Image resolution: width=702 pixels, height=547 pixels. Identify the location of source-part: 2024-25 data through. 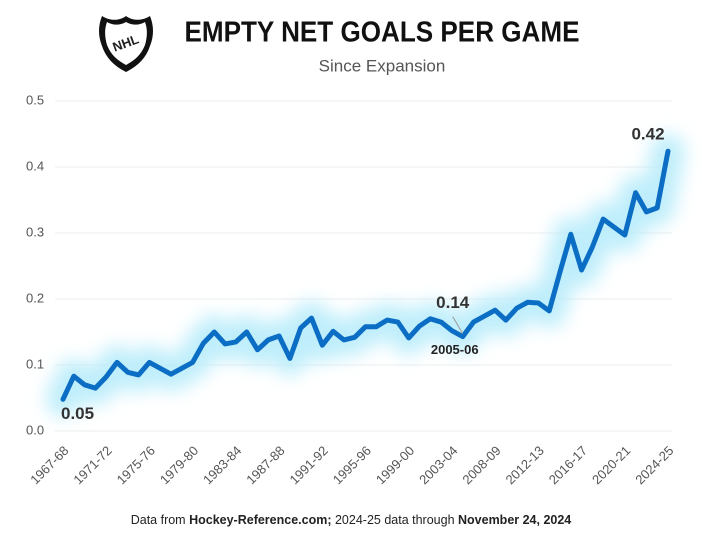
(395, 520).